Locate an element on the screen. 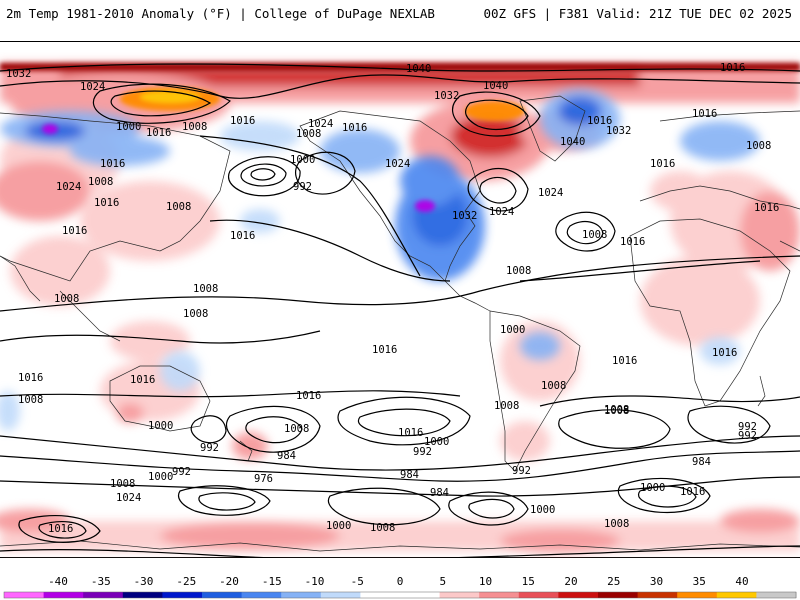 Image resolution: width=800 pixels, height=600 pixels. legend-tick-label: 40 is located at coordinates (741, 581).